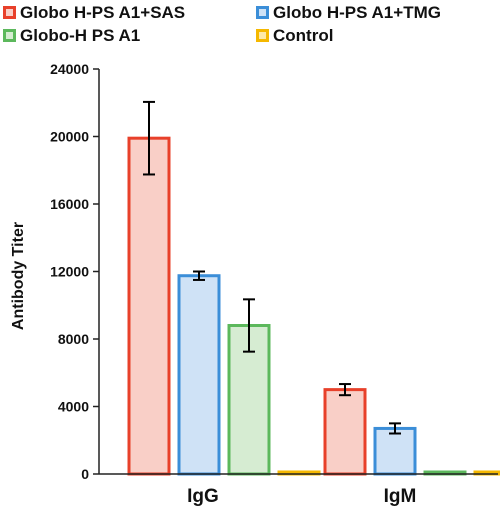  What do you see at coordinates (18, 276) in the screenshot?
I see `y-axis-title: Antibody Titer` at bounding box center [18, 276].